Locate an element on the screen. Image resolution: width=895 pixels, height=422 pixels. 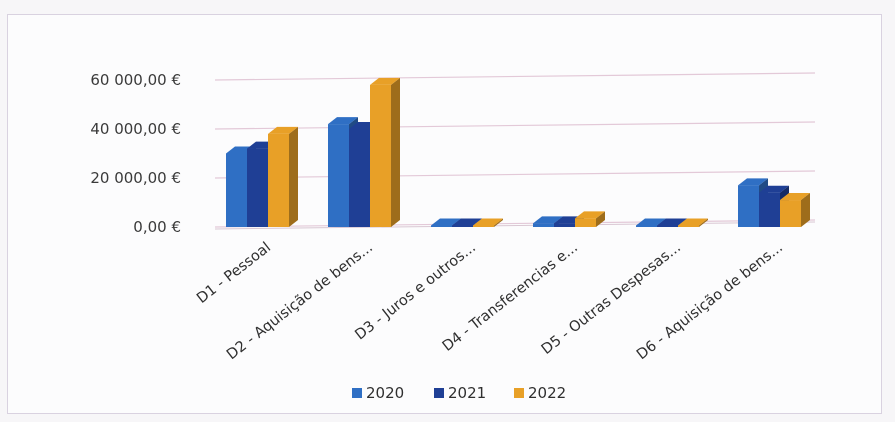
y-axis-tick-labels: 0,00 € 20 000,00 € 40 000,00 € 60 000,00 € is located at coordinates (135, 153).